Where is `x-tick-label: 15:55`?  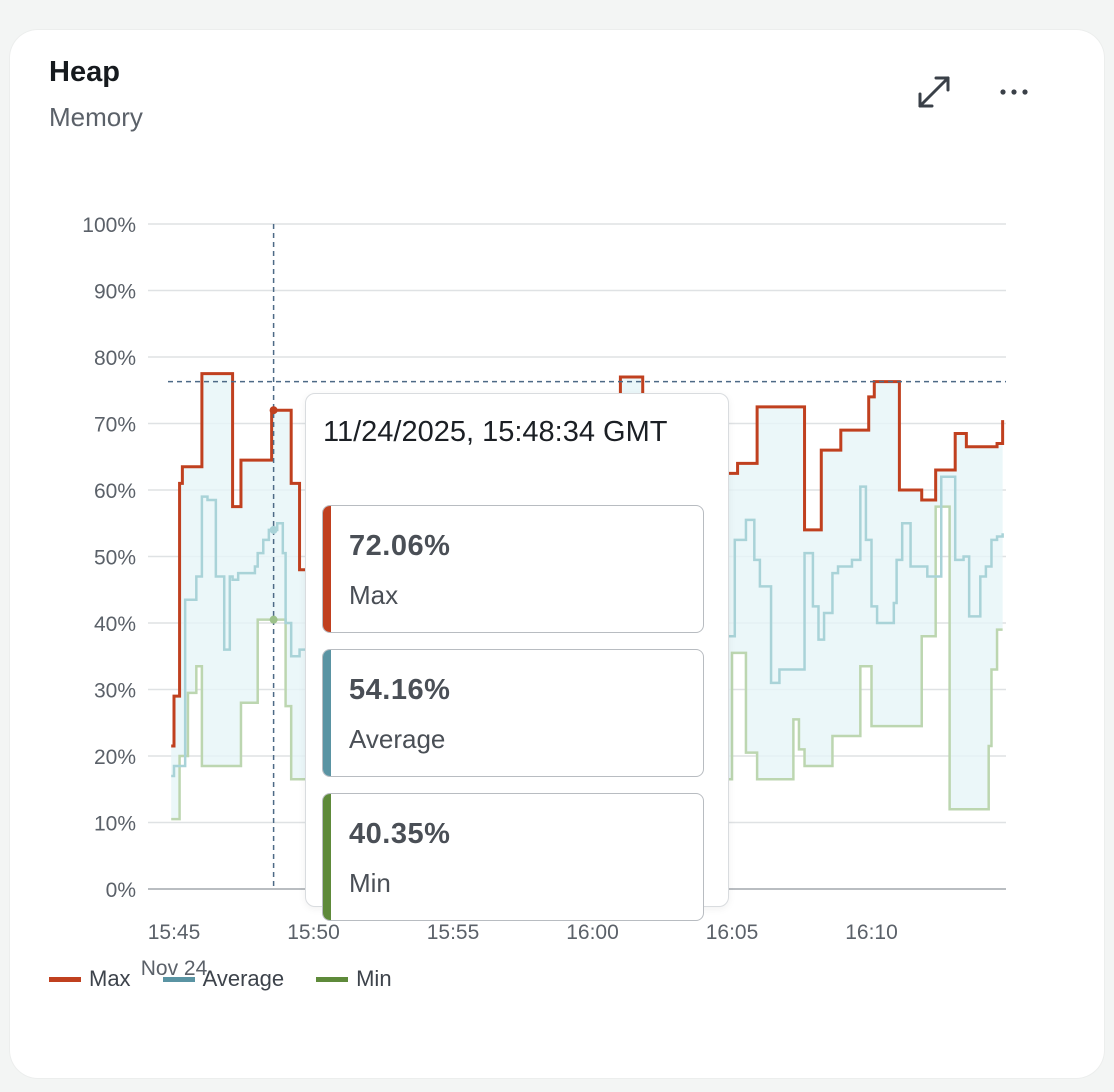
x-tick-label: 15:55 is located at coordinates (453, 932).